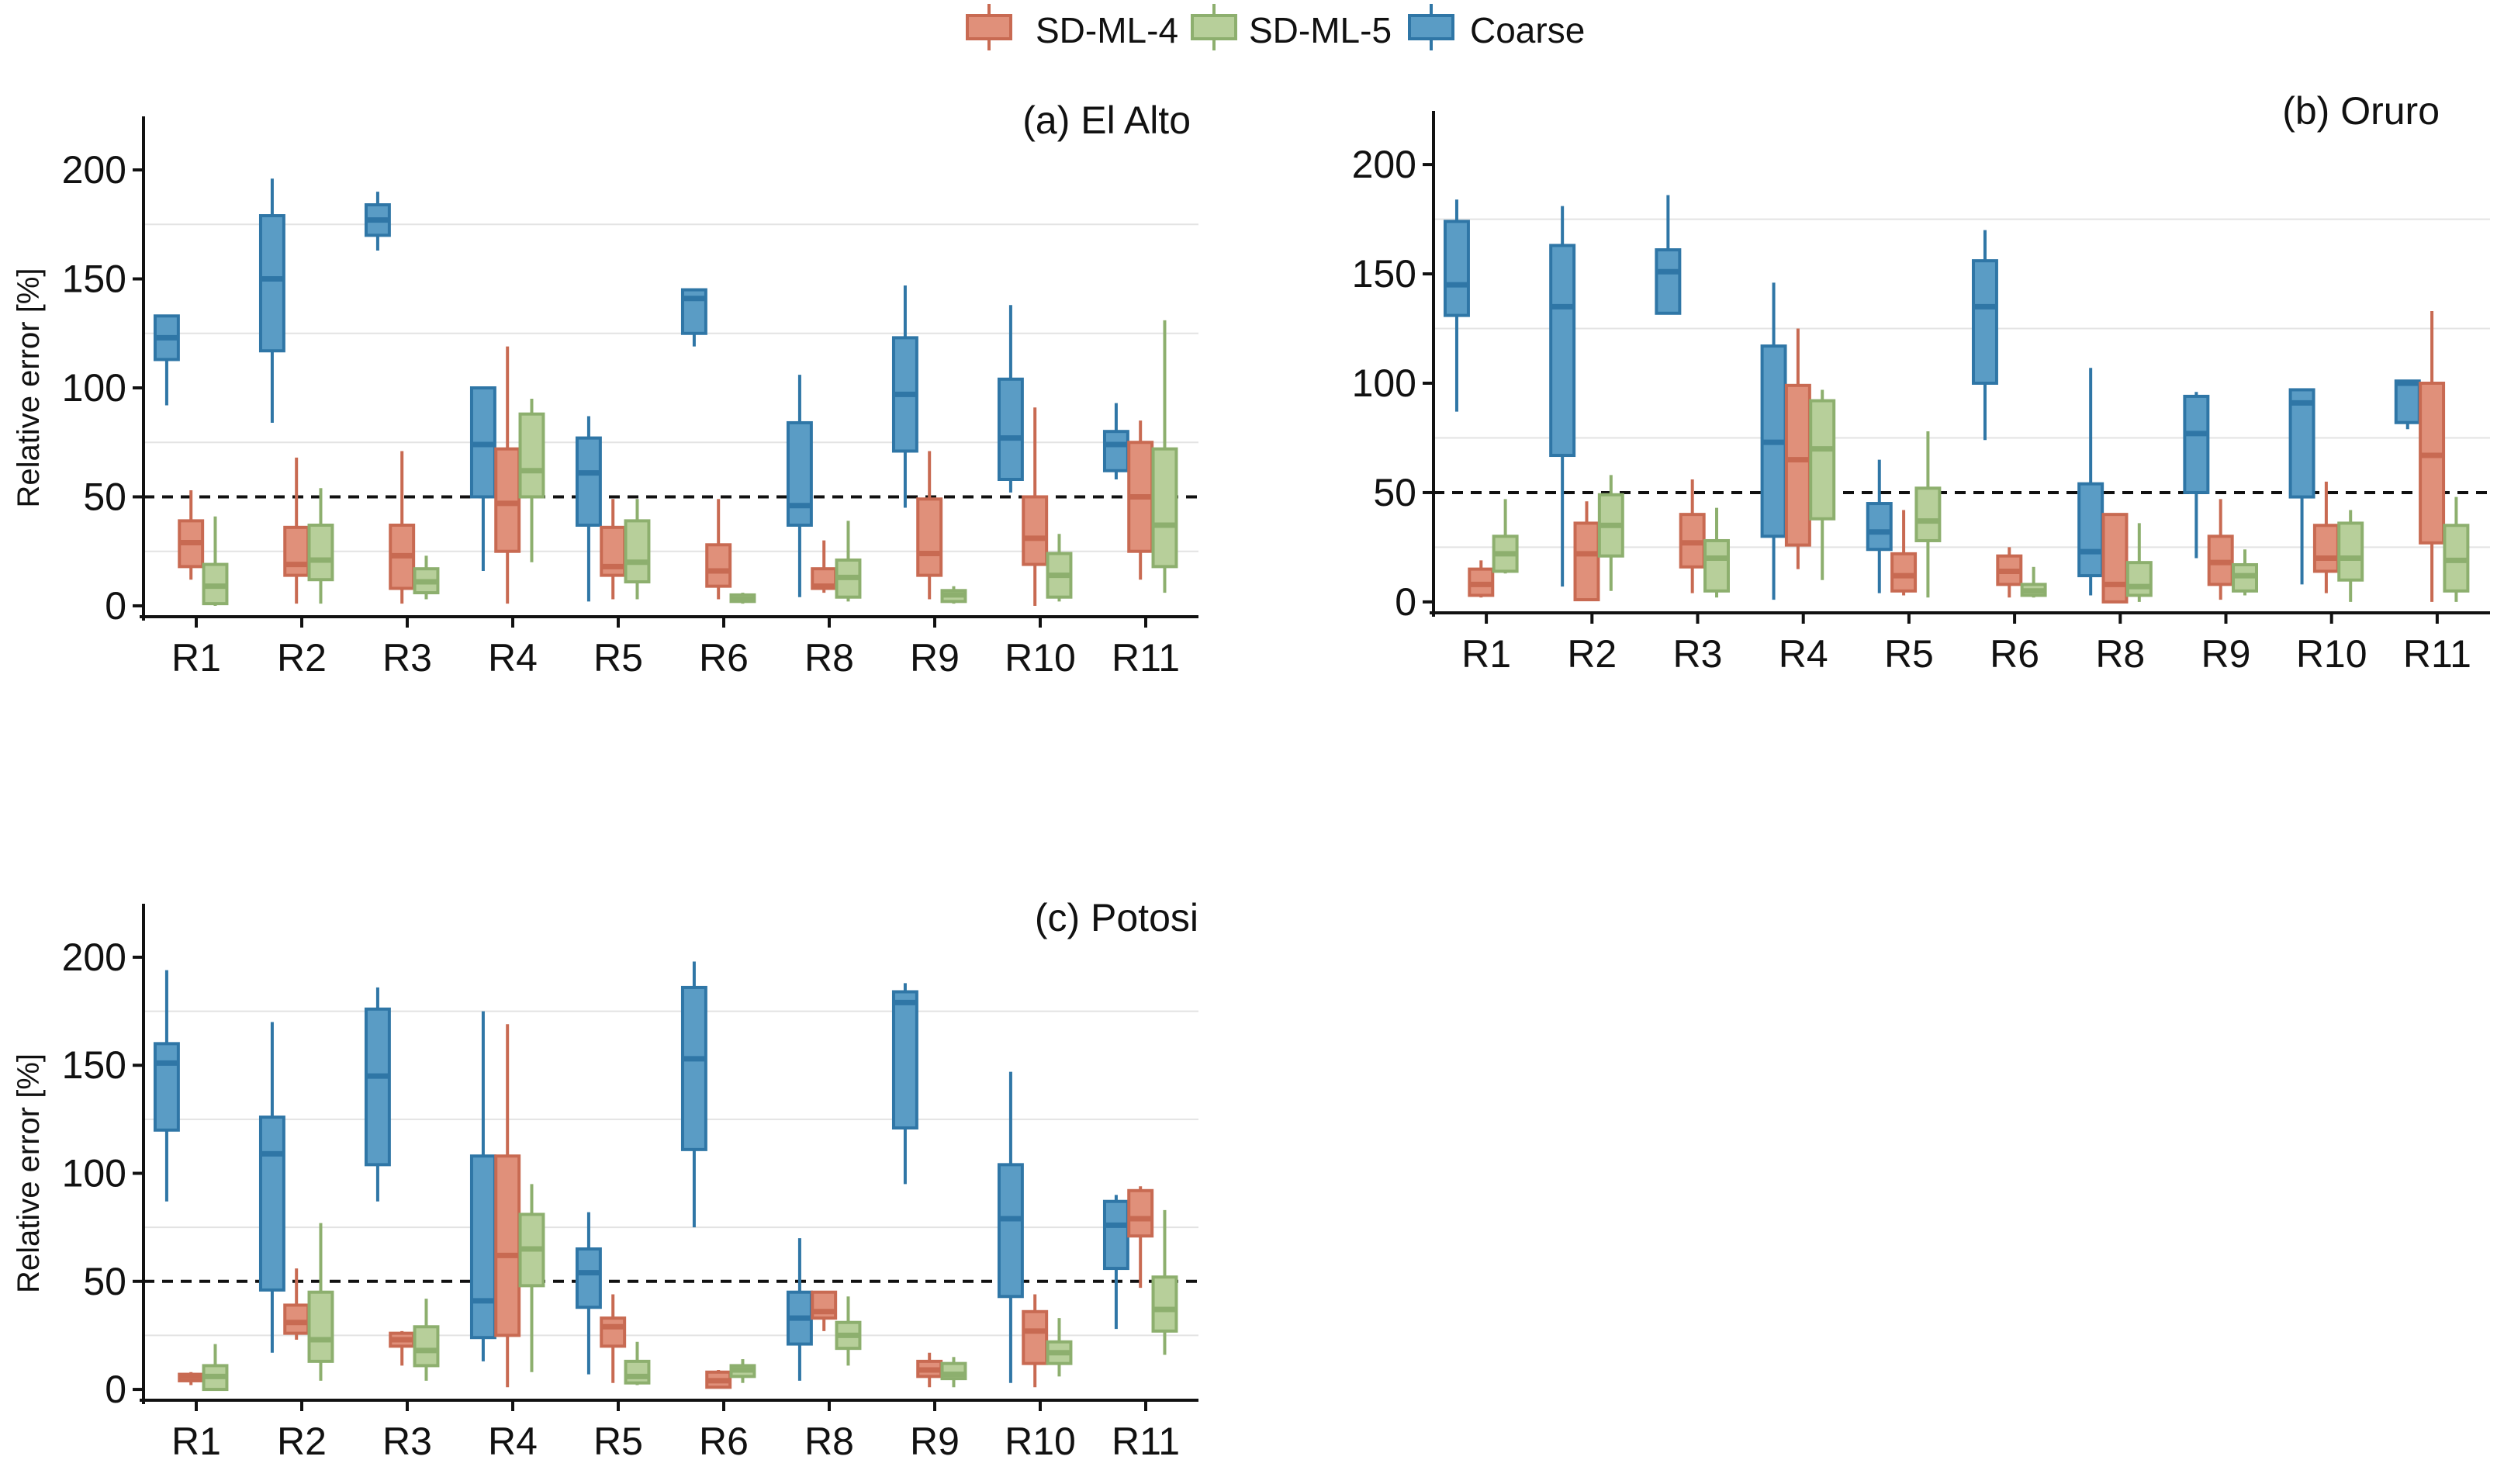 The height and width of the screenshot is (1484, 2497). Describe the element at coordinates (513, 658) in the screenshot. I see `x-tick-label: R4` at that location.